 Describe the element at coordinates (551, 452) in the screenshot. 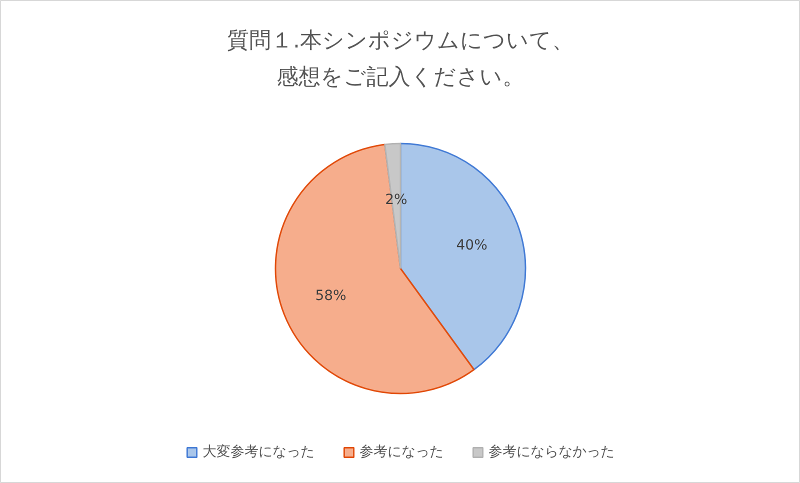

I see `legend-label: 参考にならなかった` at that location.